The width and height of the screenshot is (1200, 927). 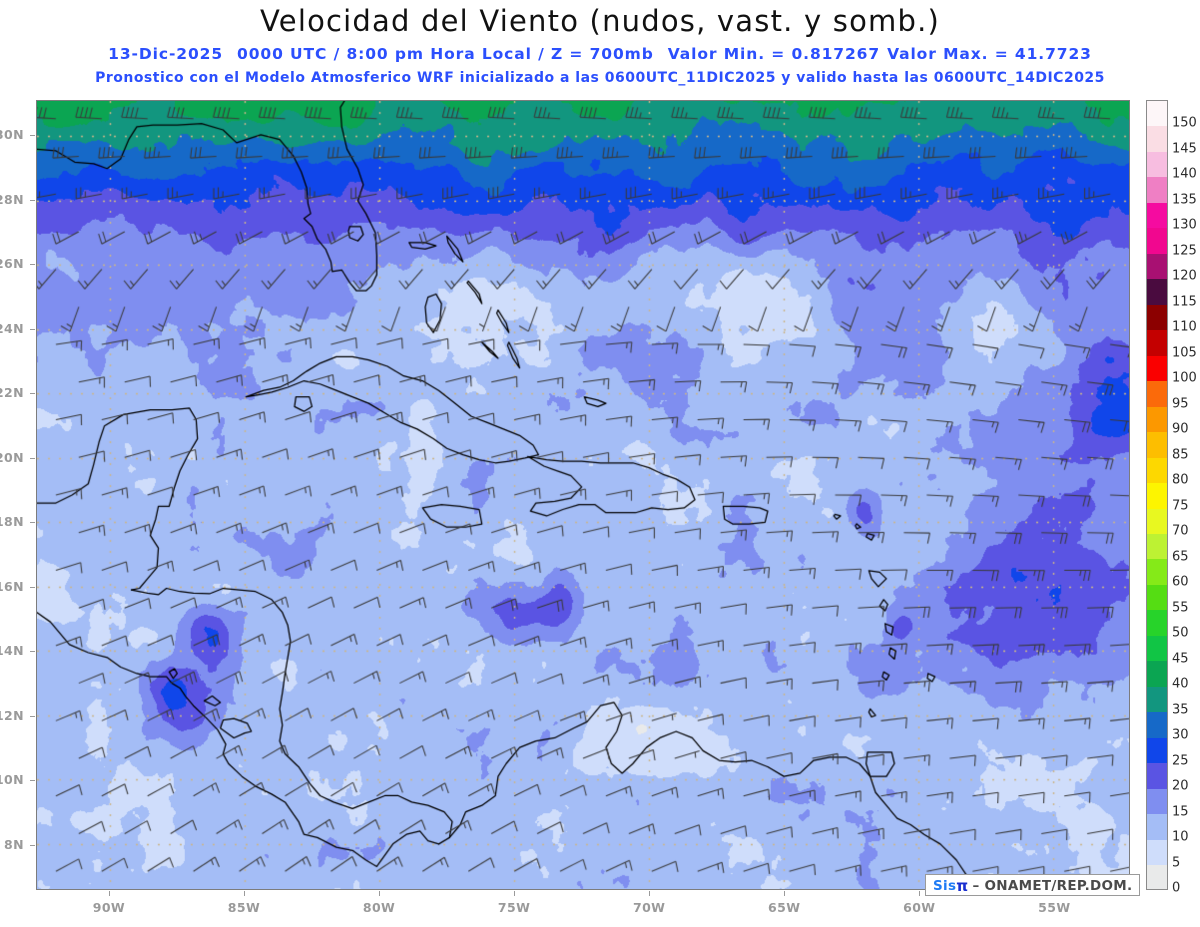 I want to click on colorbar-tick-label: 60, so click(x=1180, y=582).